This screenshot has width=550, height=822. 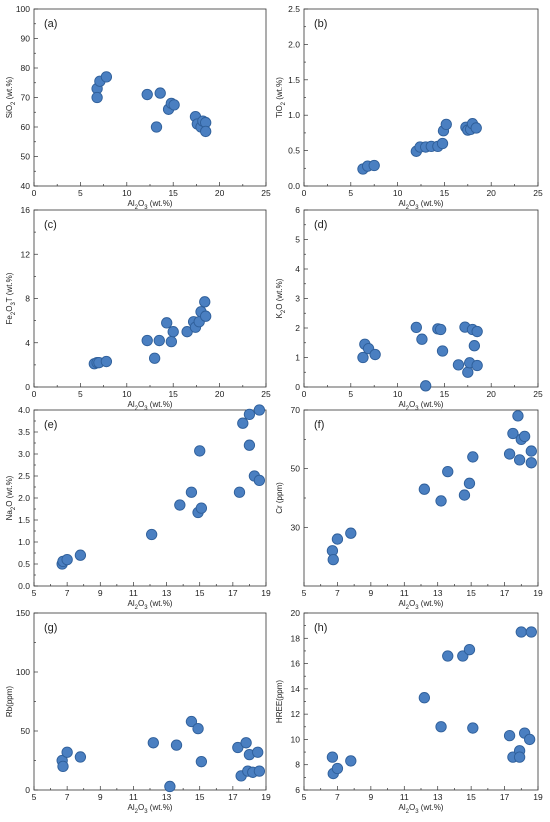 I want to click on y-tick-label: 0, so click(x=27, y=790).